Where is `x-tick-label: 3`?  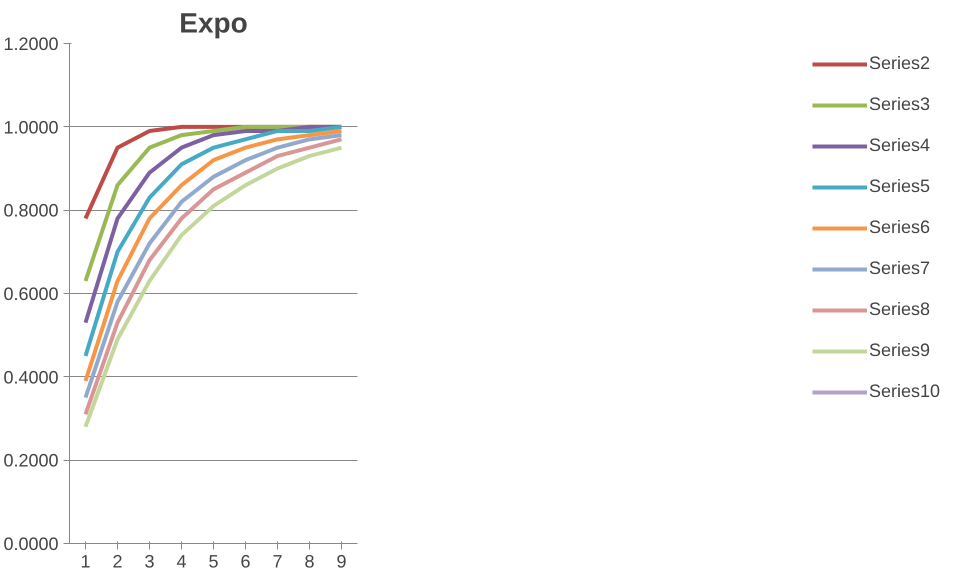 x-tick-label: 3 is located at coordinates (149, 562).